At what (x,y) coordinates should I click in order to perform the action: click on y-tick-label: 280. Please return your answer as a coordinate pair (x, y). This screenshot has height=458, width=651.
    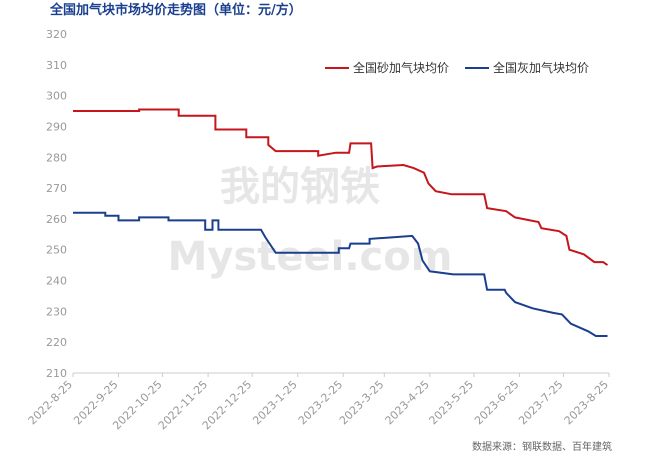
    Looking at the image, I should click on (56, 157).